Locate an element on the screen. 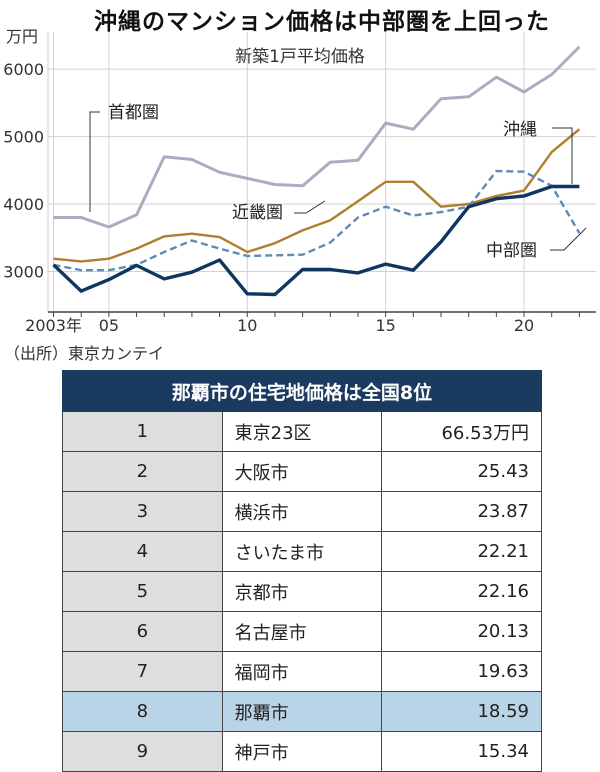 This screenshot has height=772, width=600. series-label: 首都圏 is located at coordinates (133, 113).